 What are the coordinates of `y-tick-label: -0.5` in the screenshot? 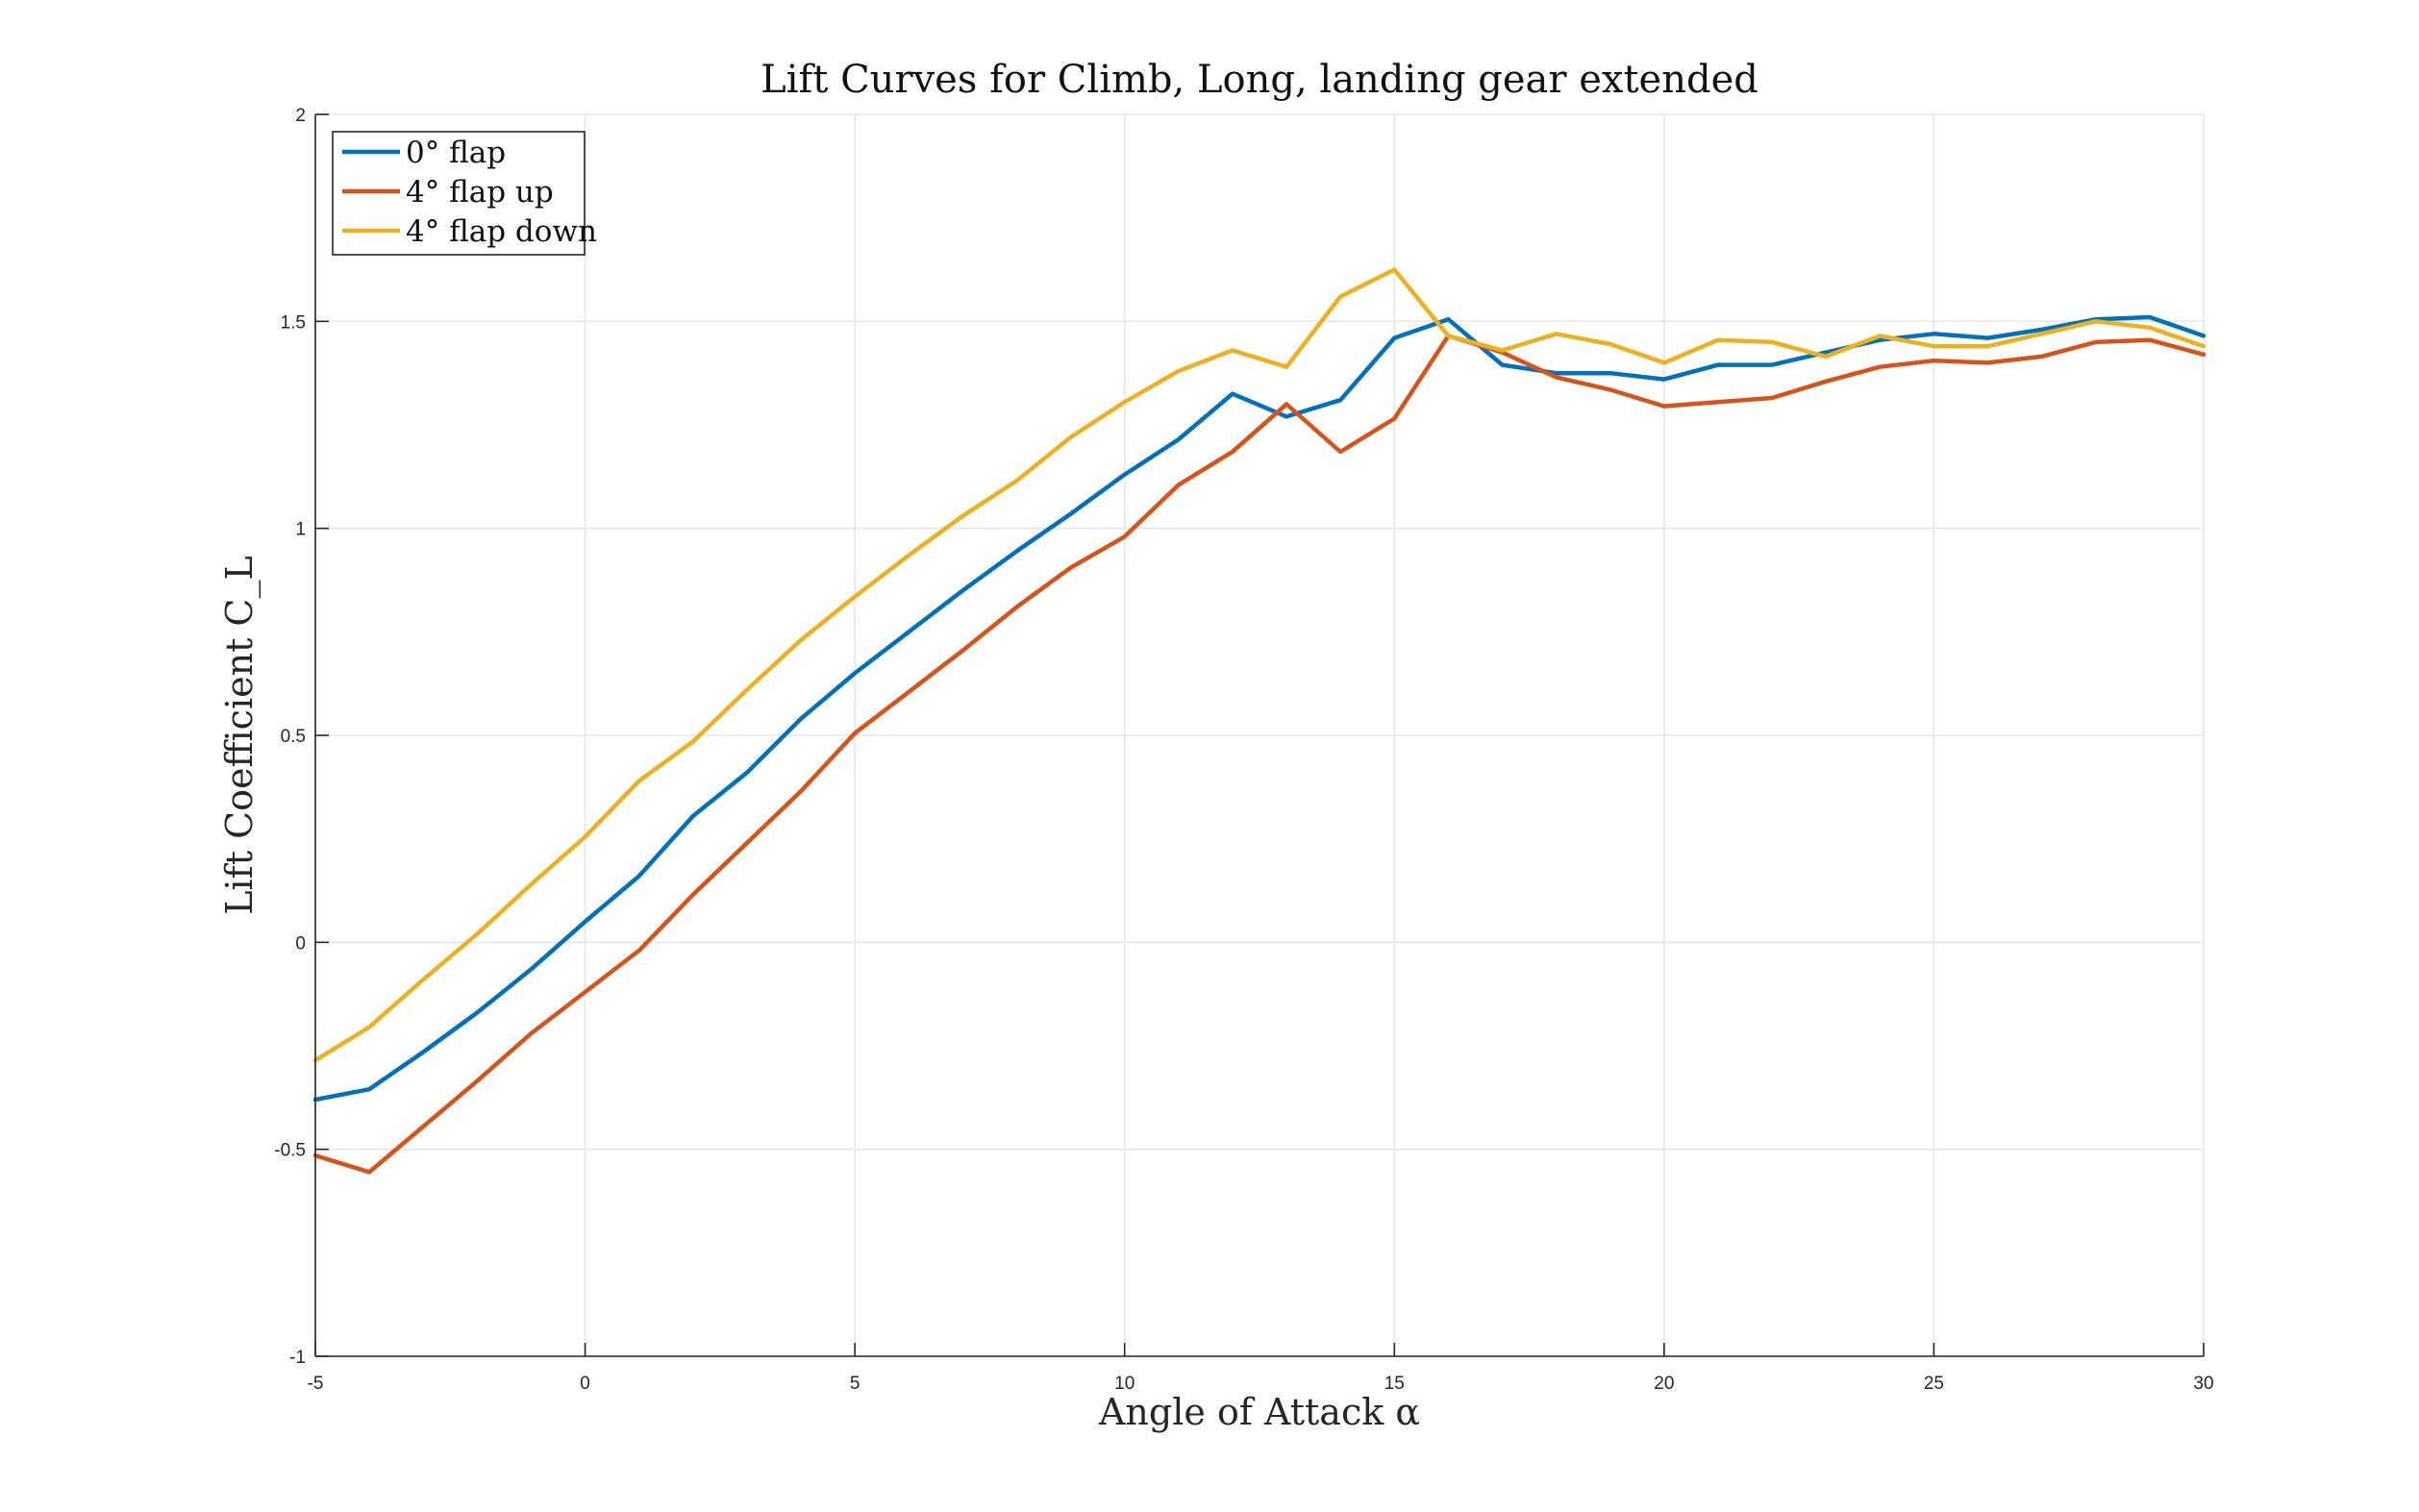 It's located at (290, 1151).